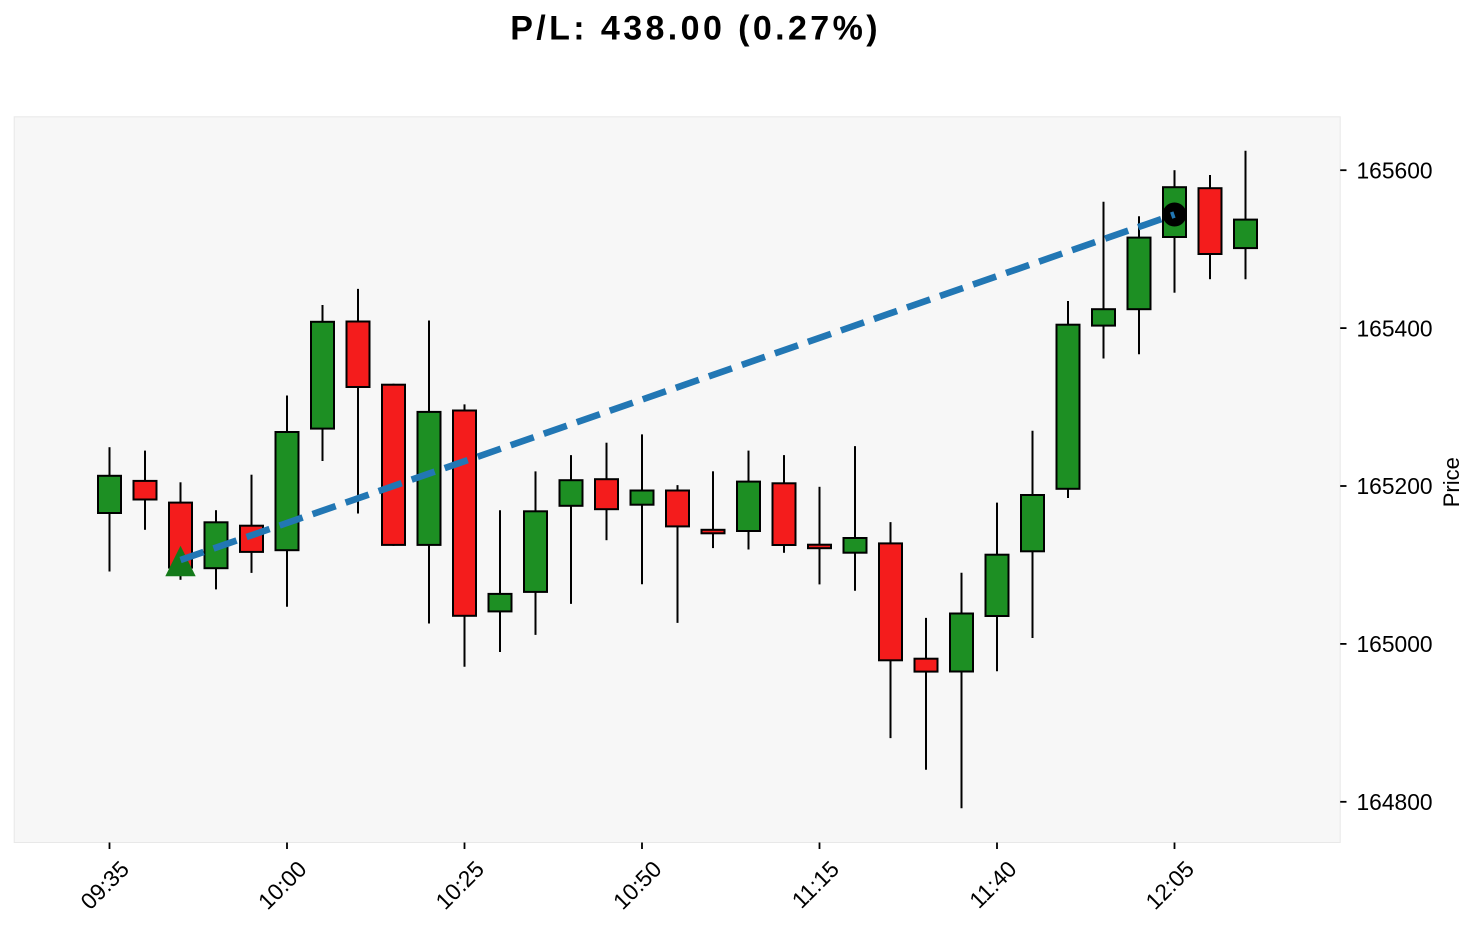 The height and width of the screenshot is (929, 1477). What do you see at coordinates (1395, 486) in the screenshot?
I see `svg-text: 165200` at bounding box center [1395, 486].